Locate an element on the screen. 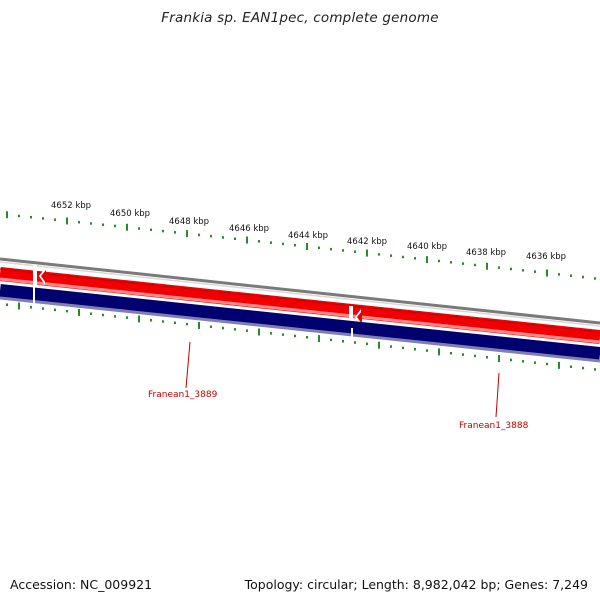 This screenshot has width=600, height=600. kbp-label: 4640 kbp is located at coordinates (427, 247).